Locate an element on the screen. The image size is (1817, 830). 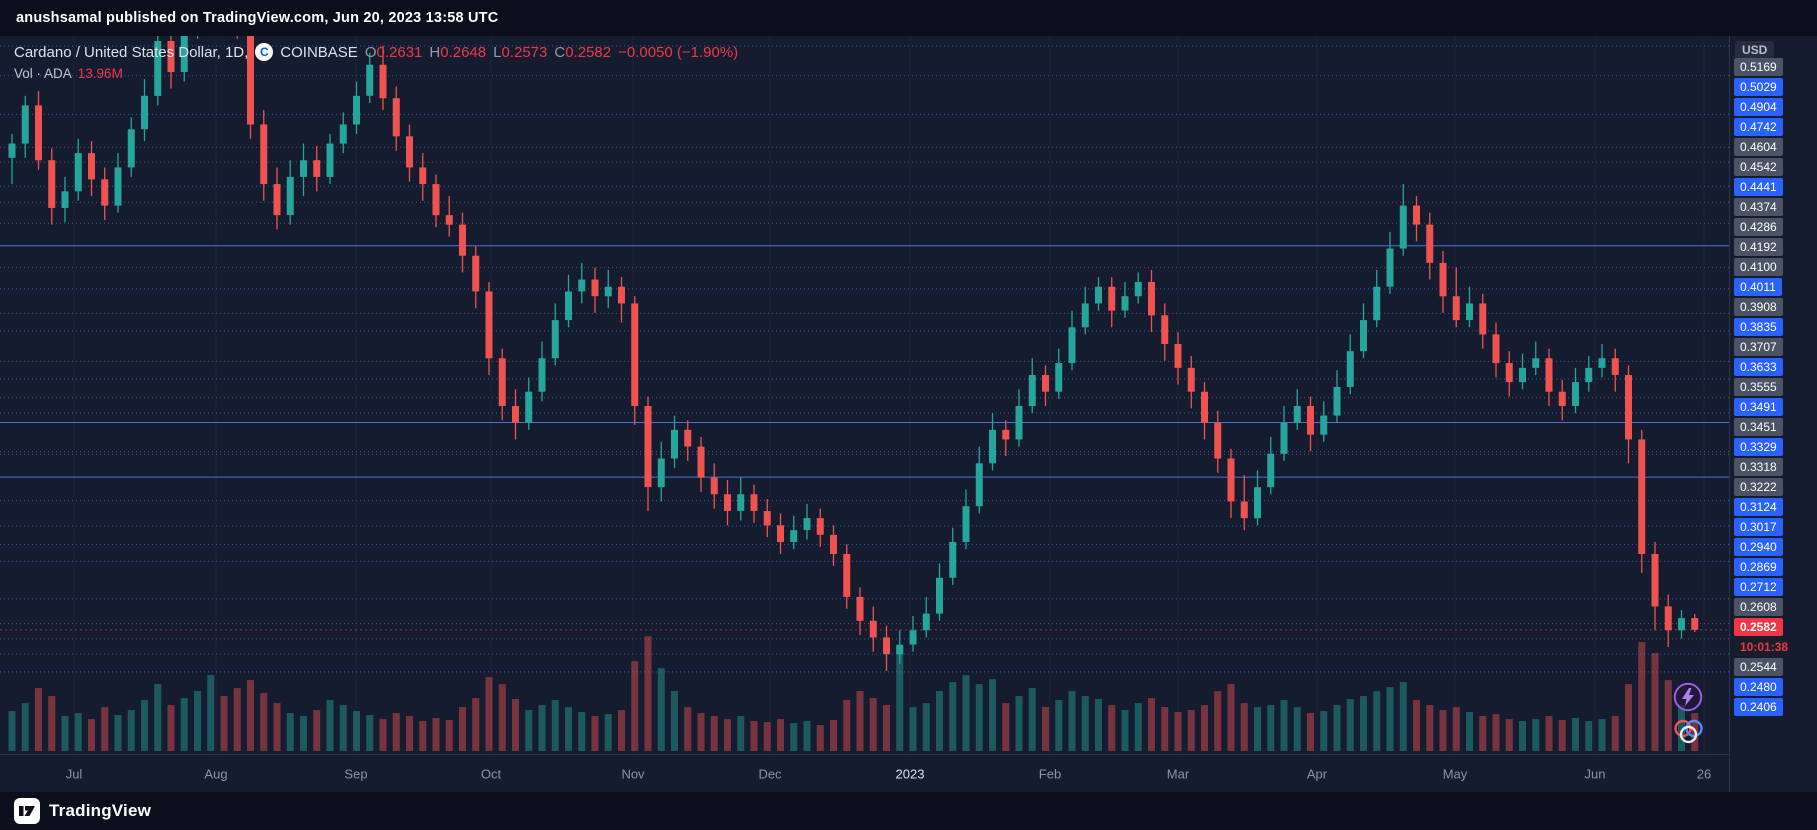
tradingview-logo-icon is located at coordinates (27, 811).